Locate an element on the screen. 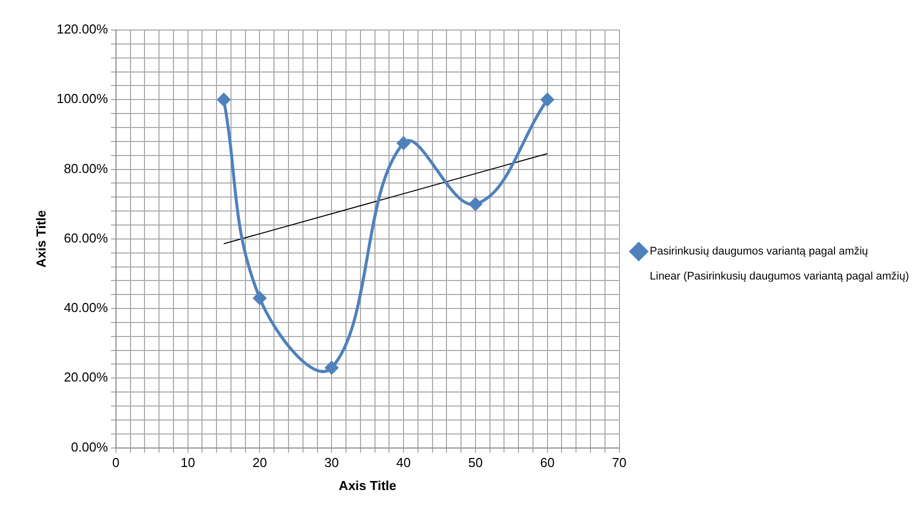 This screenshot has height=513, width=923. x-tick-label: 20 is located at coordinates (259, 462).